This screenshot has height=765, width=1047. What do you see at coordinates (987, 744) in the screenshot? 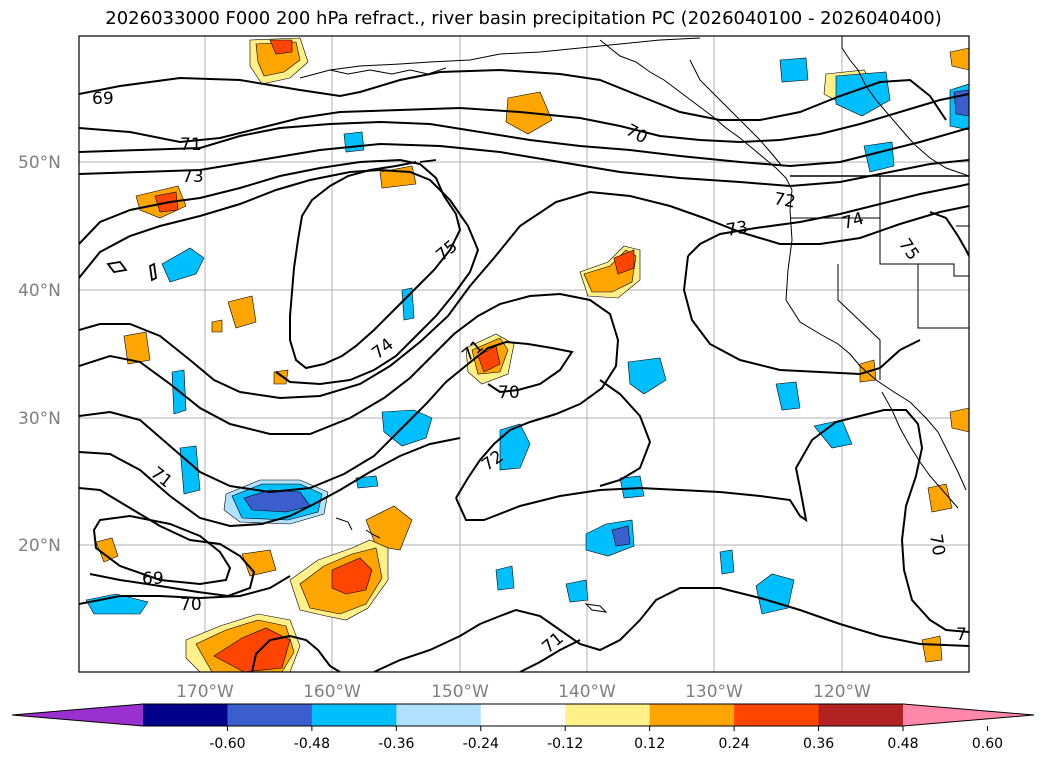
I see `colorbar-tick-label: 0.60` at bounding box center [987, 744].